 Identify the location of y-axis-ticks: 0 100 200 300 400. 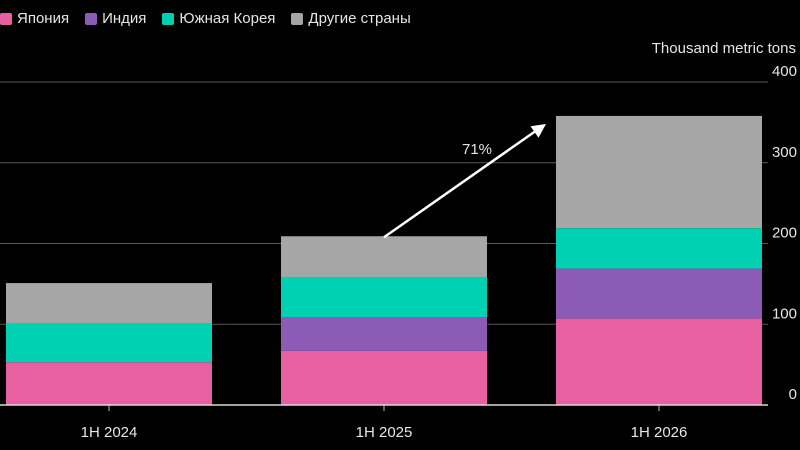
(784, 233).